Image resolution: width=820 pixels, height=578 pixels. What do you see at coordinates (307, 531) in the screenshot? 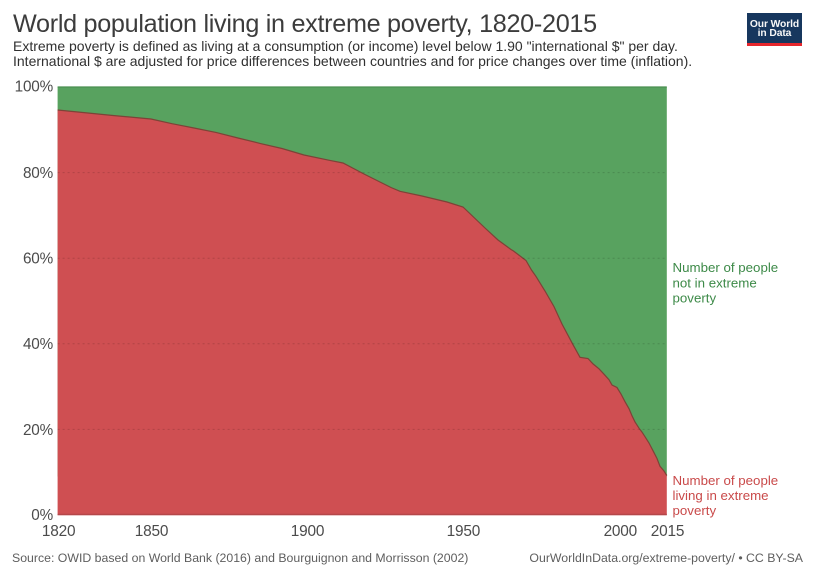
I see `svg-text: 1900` at bounding box center [307, 531].